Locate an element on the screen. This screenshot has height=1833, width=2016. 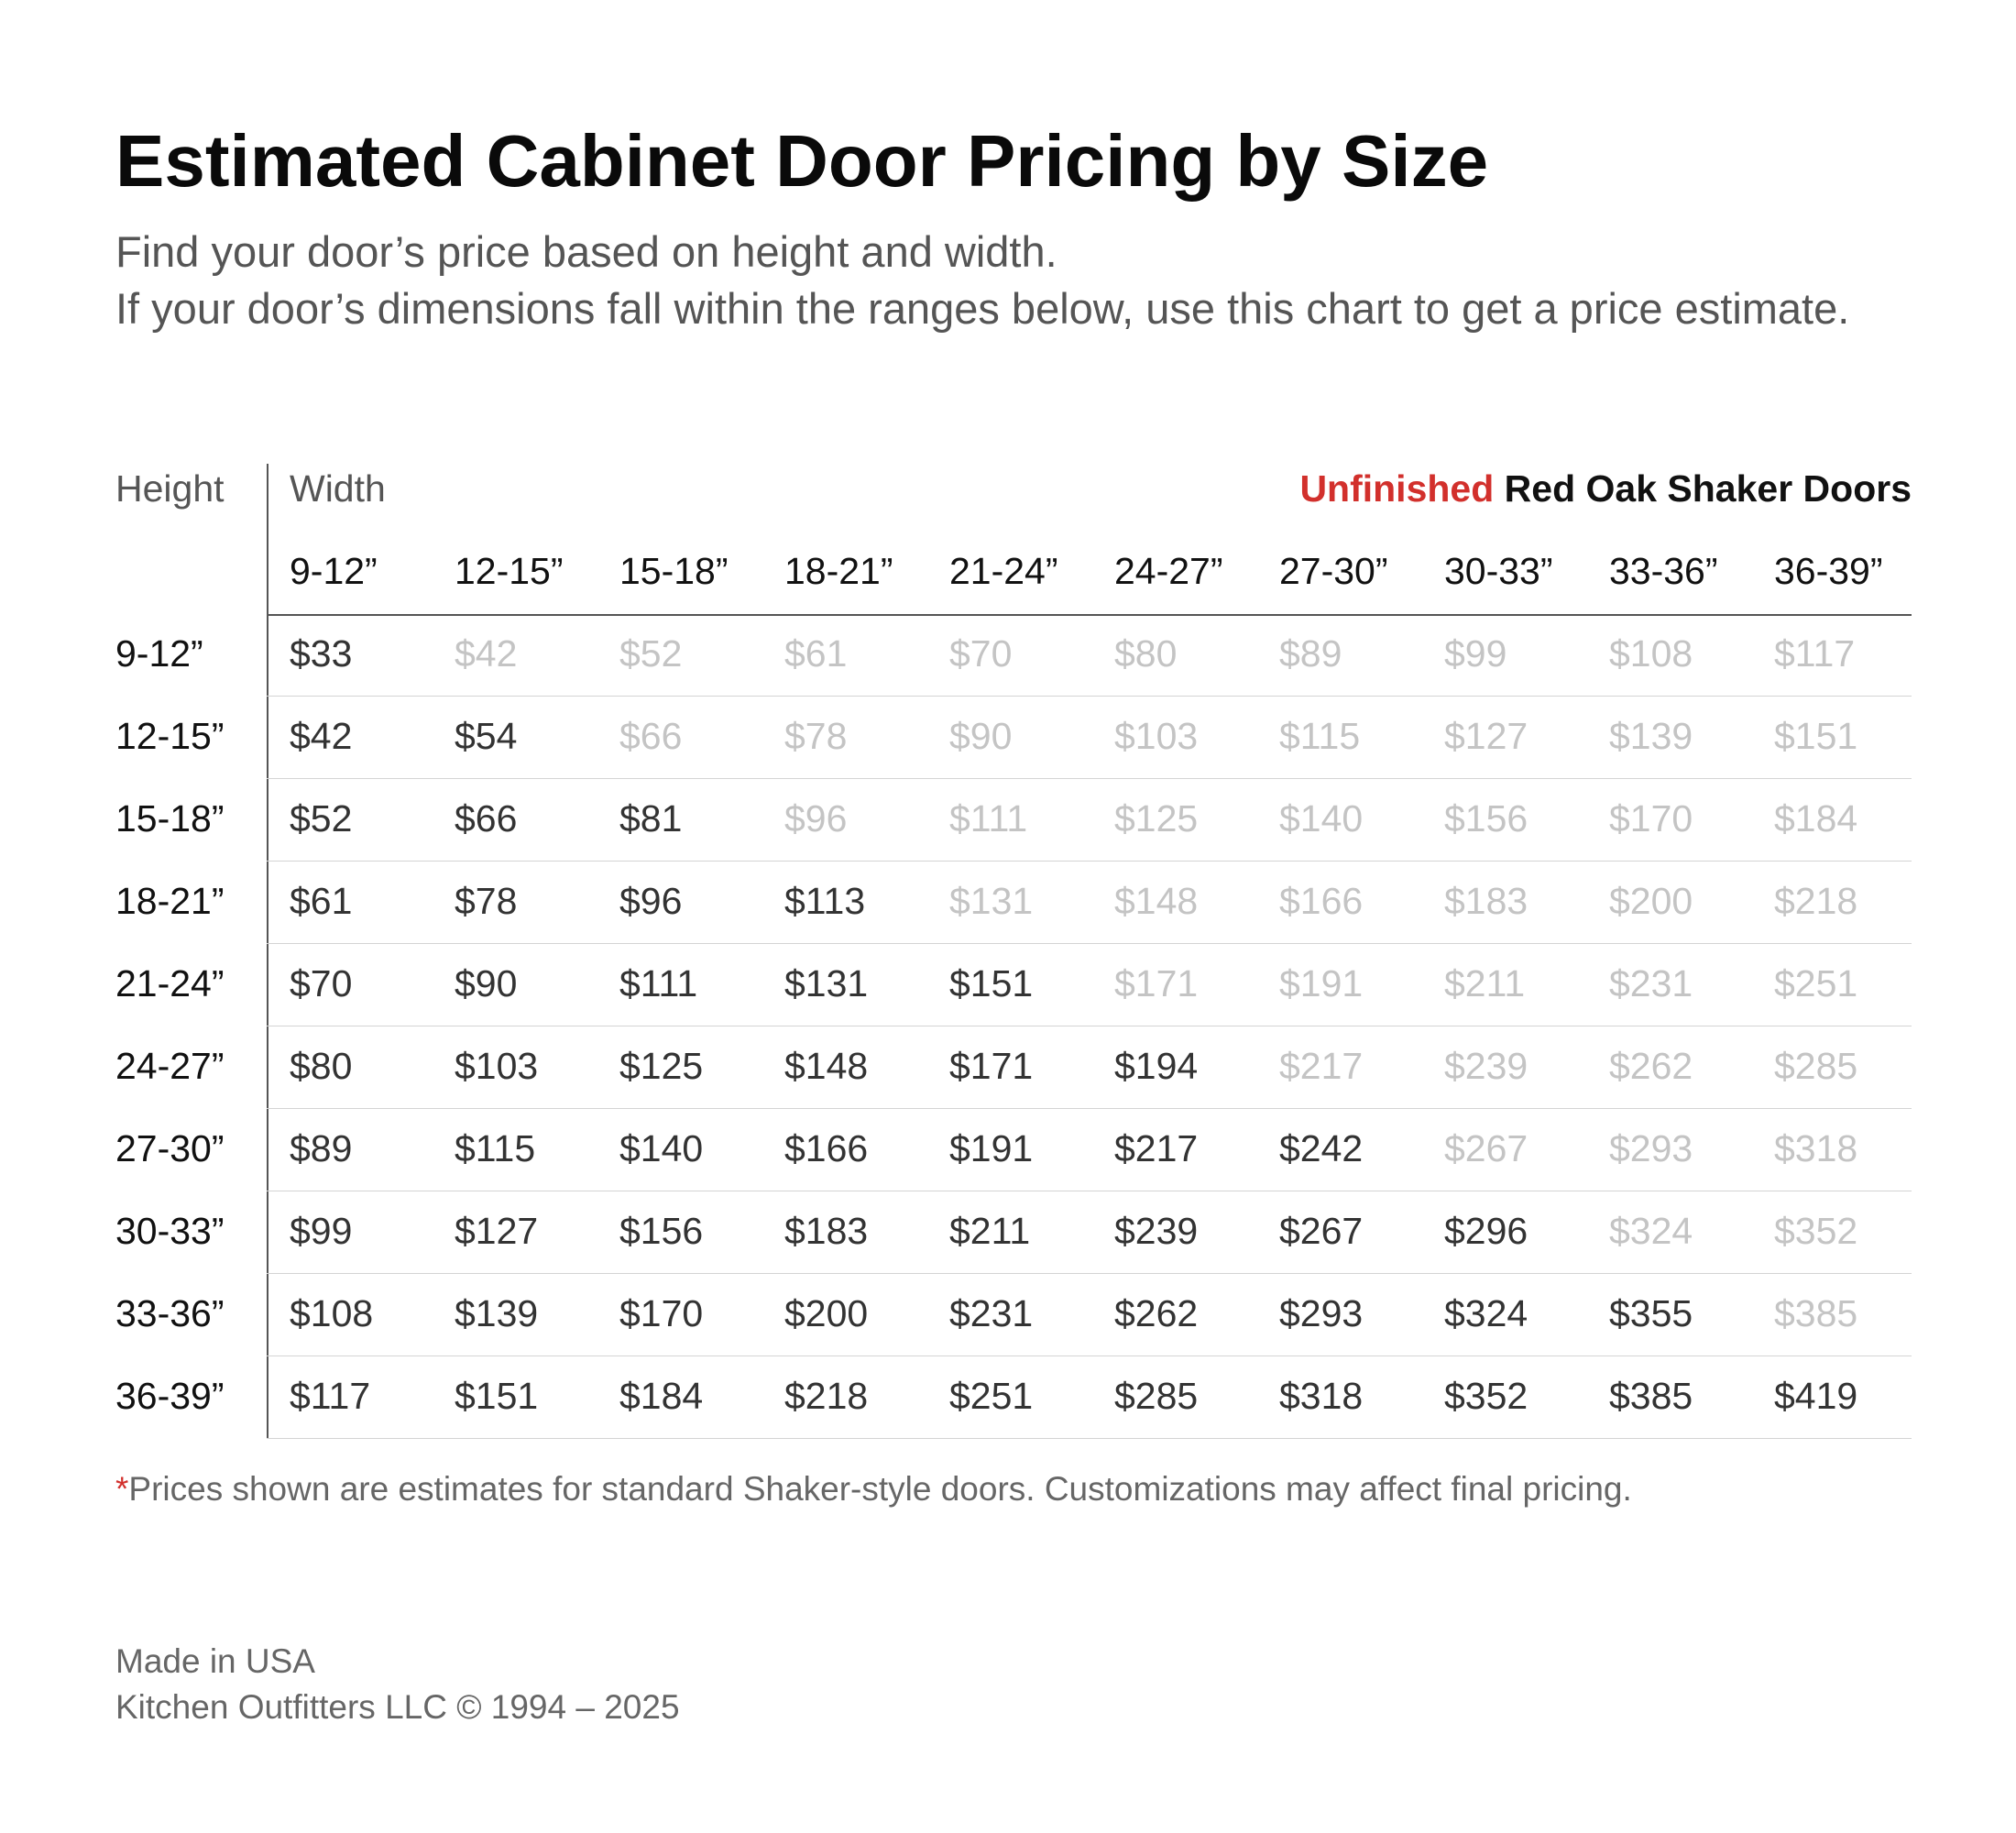
page-title: Estimated Cabinet Door Pricing by Size is located at coordinates (802, 161).